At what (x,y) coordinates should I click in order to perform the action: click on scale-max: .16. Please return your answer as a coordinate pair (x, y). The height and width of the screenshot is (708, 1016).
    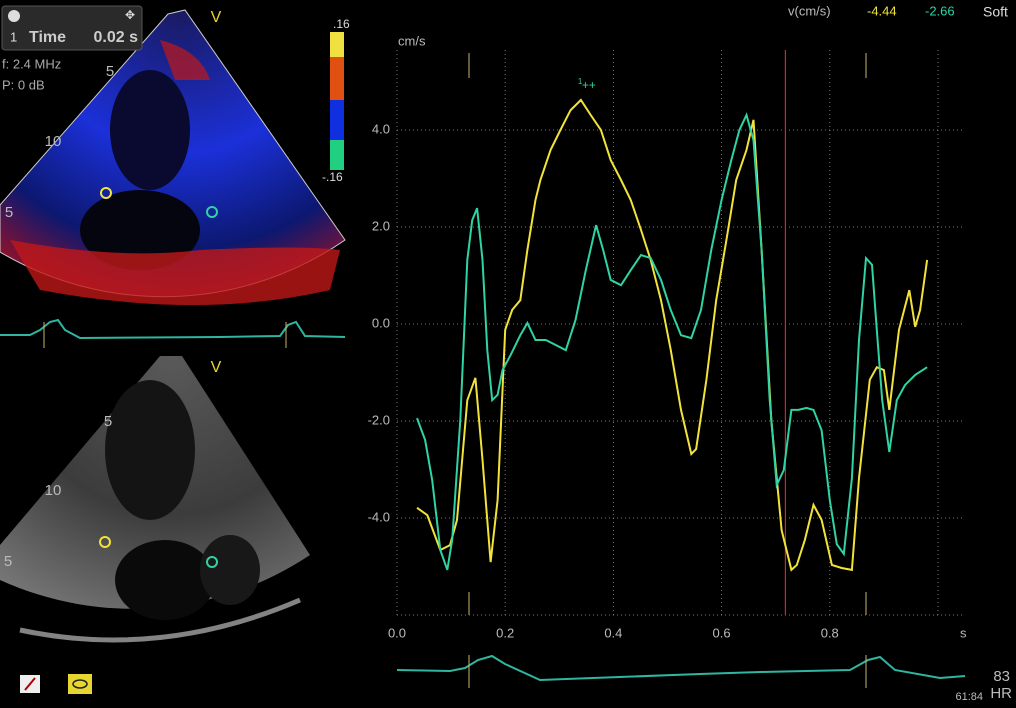
    Looking at the image, I should click on (341, 24).